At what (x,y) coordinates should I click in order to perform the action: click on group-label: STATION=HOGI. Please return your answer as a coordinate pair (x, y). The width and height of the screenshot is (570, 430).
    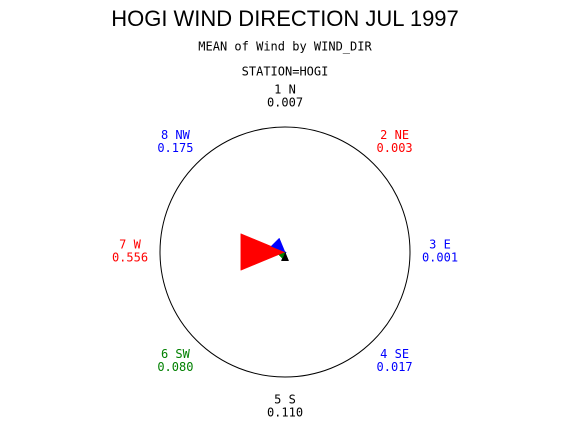
    Looking at the image, I should click on (285, 72).